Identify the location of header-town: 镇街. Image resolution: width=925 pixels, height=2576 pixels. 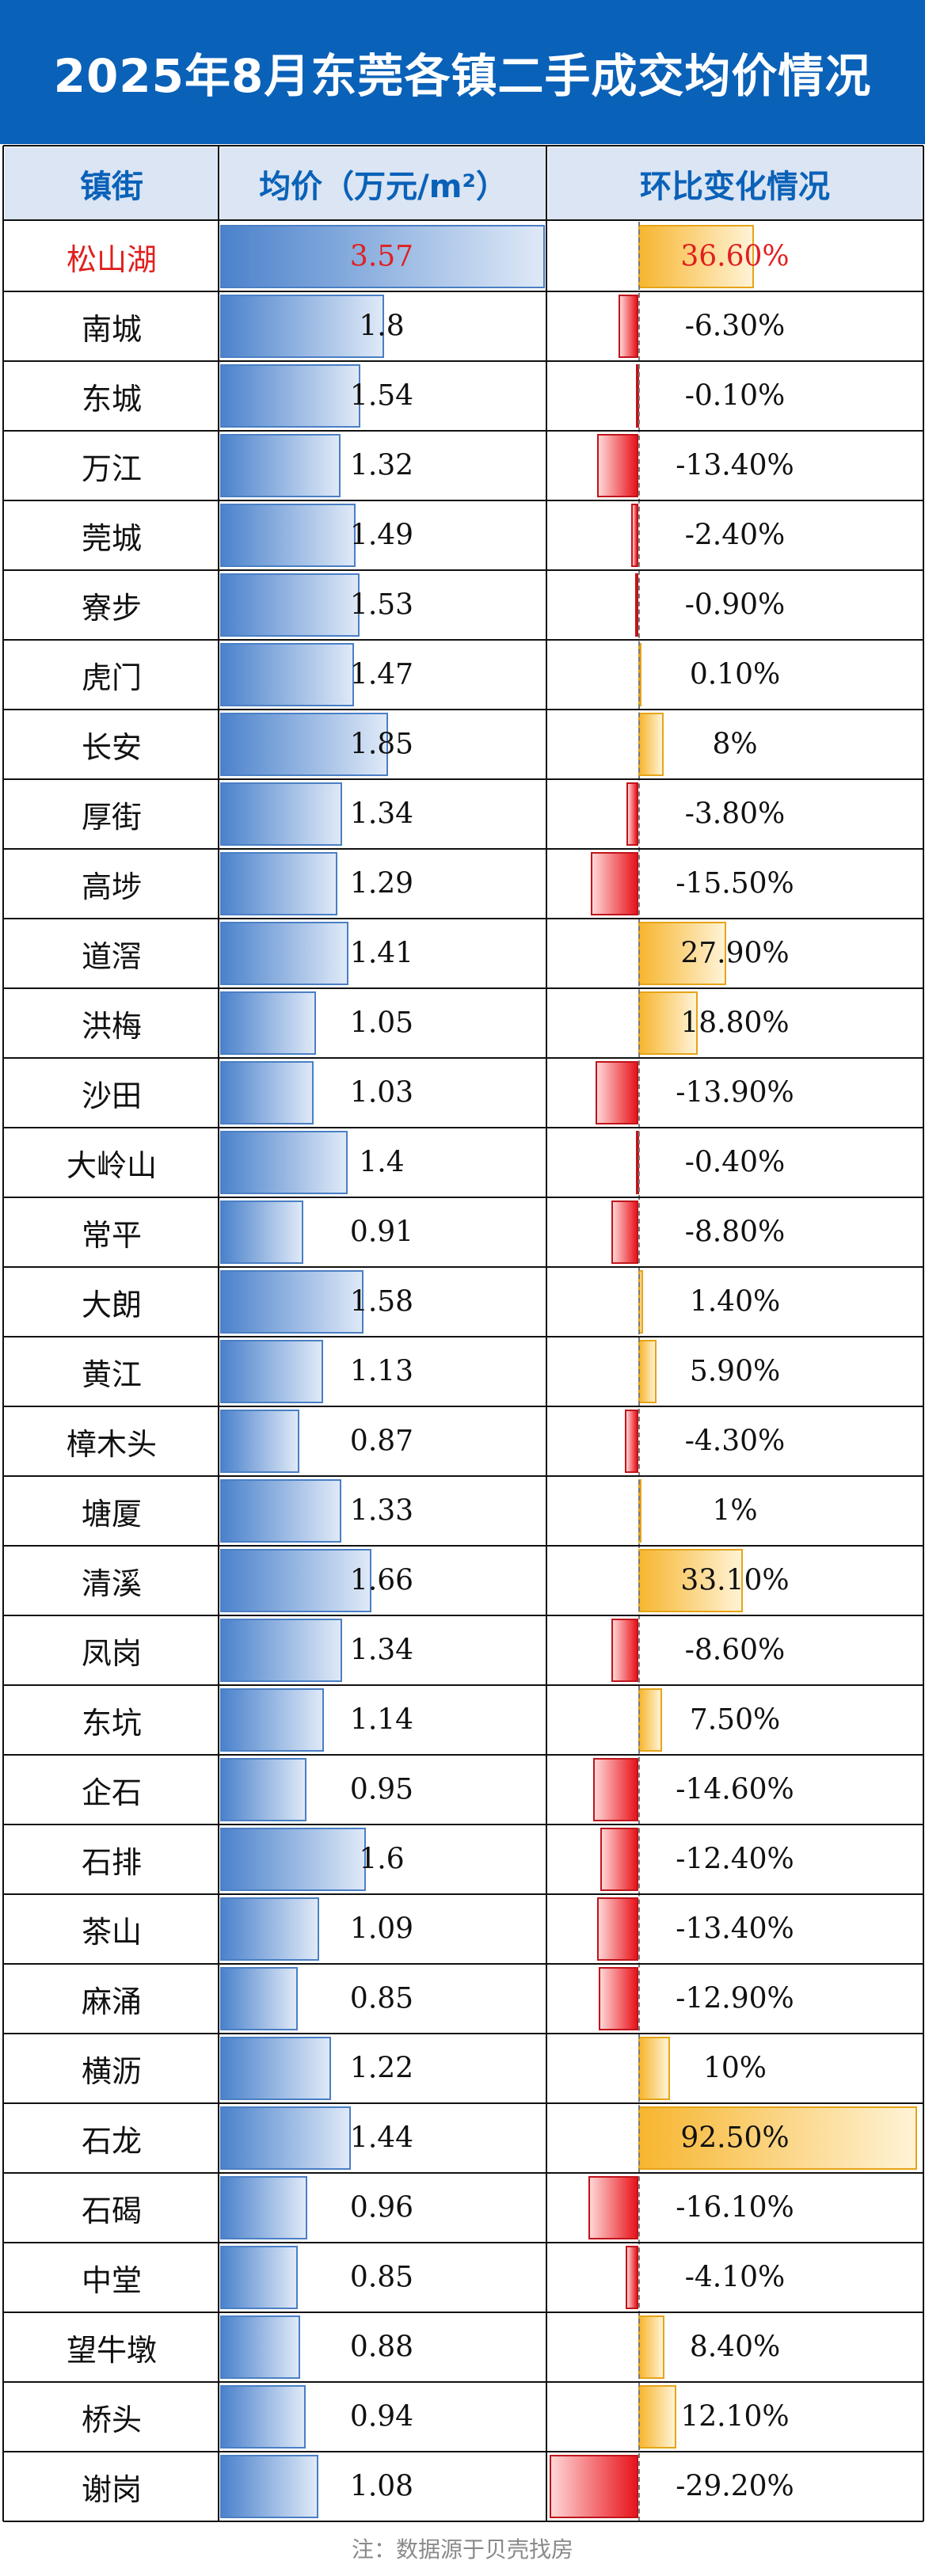
(112, 183).